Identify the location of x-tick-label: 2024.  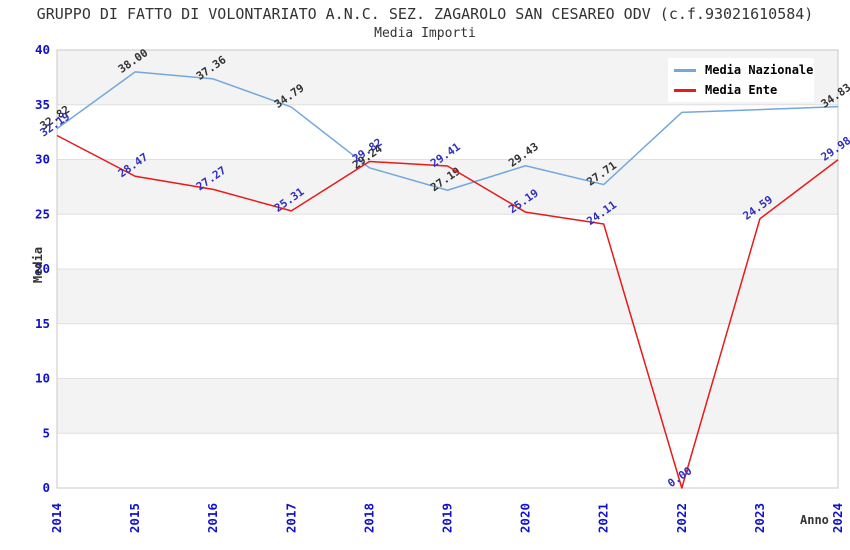
(837, 518).